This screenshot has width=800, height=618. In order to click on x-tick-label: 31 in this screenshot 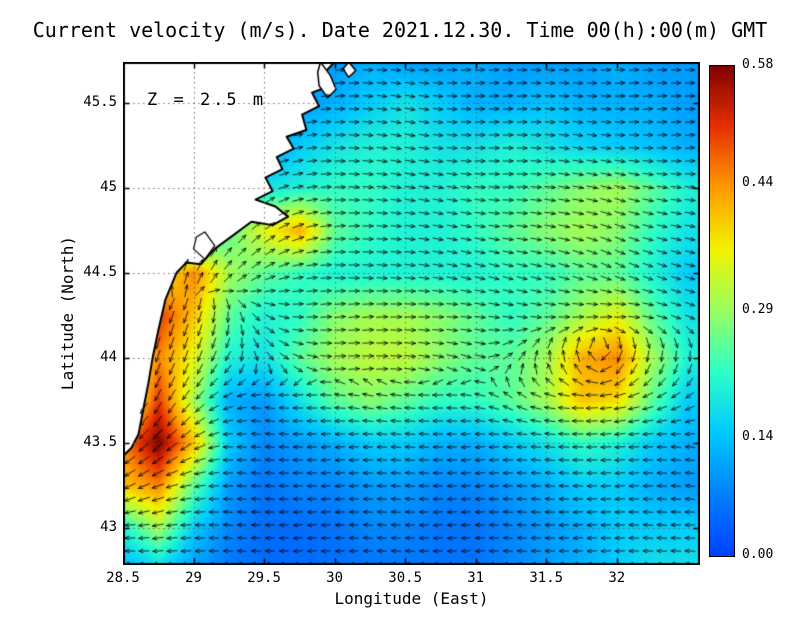, I will do `click(476, 578)`.